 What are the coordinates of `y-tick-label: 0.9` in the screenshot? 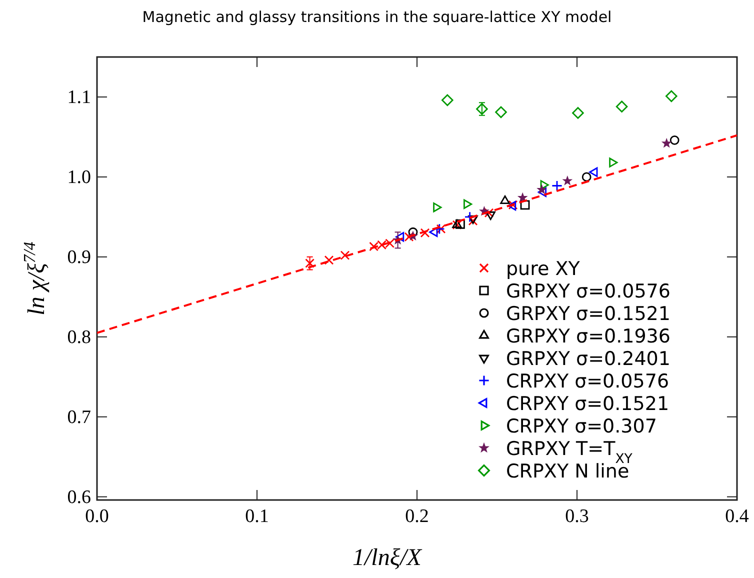 It's located at (79, 257).